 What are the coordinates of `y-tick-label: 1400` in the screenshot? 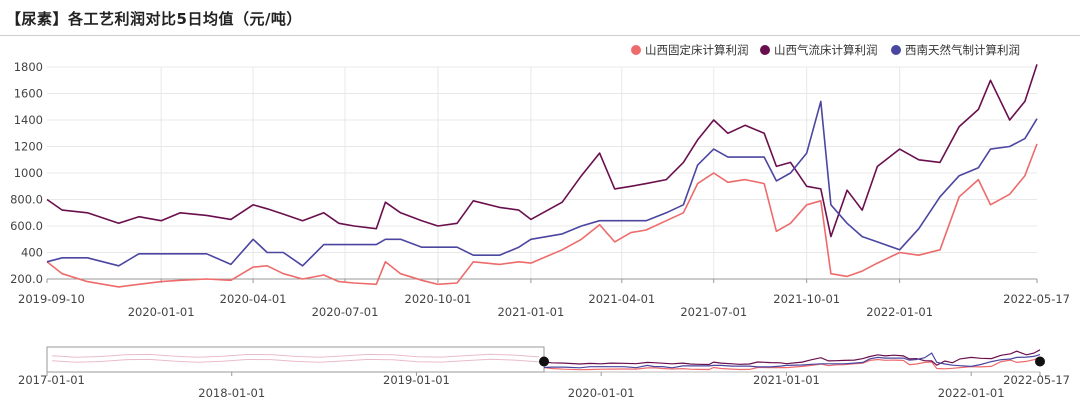 It's located at (28, 120).